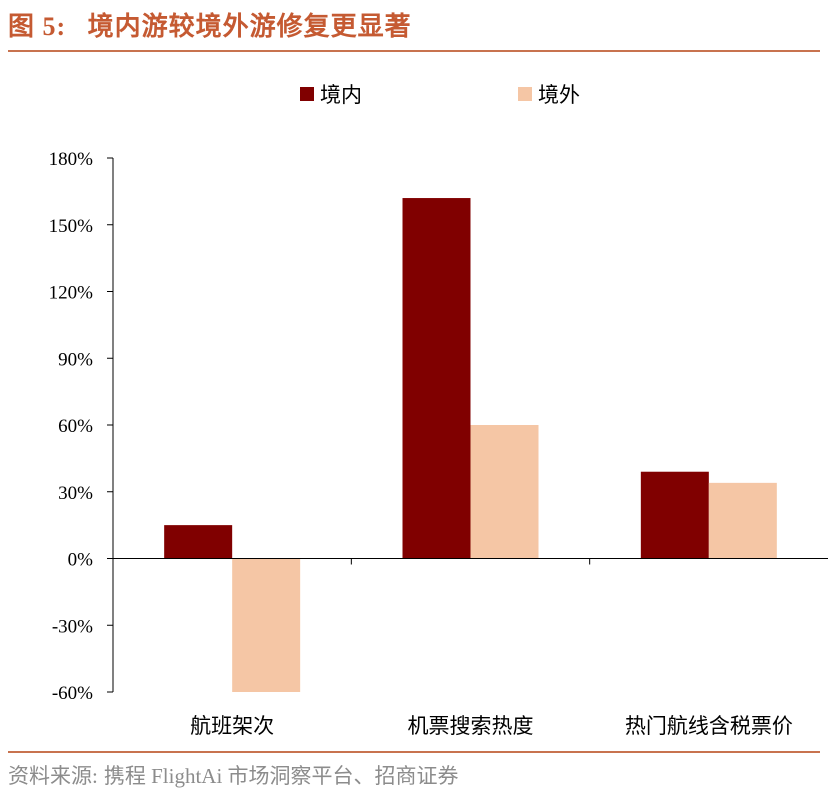 This screenshot has height=792, width=829. Describe the element at coordinates (440, 95) in the screenshot. I see `chart-legend: 境内 境外` at that location.